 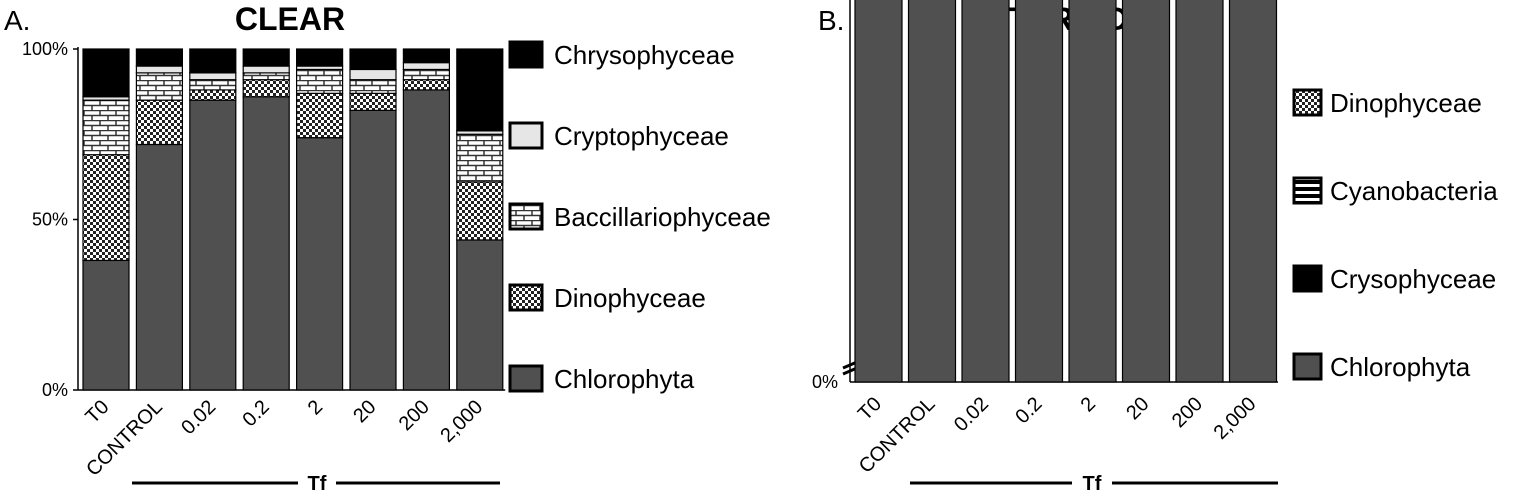 What do you see at coordinates (50, 220) in the screenshot?
I see `panel-a-y-tick-label: 50%` at bounding box center [50, 220].